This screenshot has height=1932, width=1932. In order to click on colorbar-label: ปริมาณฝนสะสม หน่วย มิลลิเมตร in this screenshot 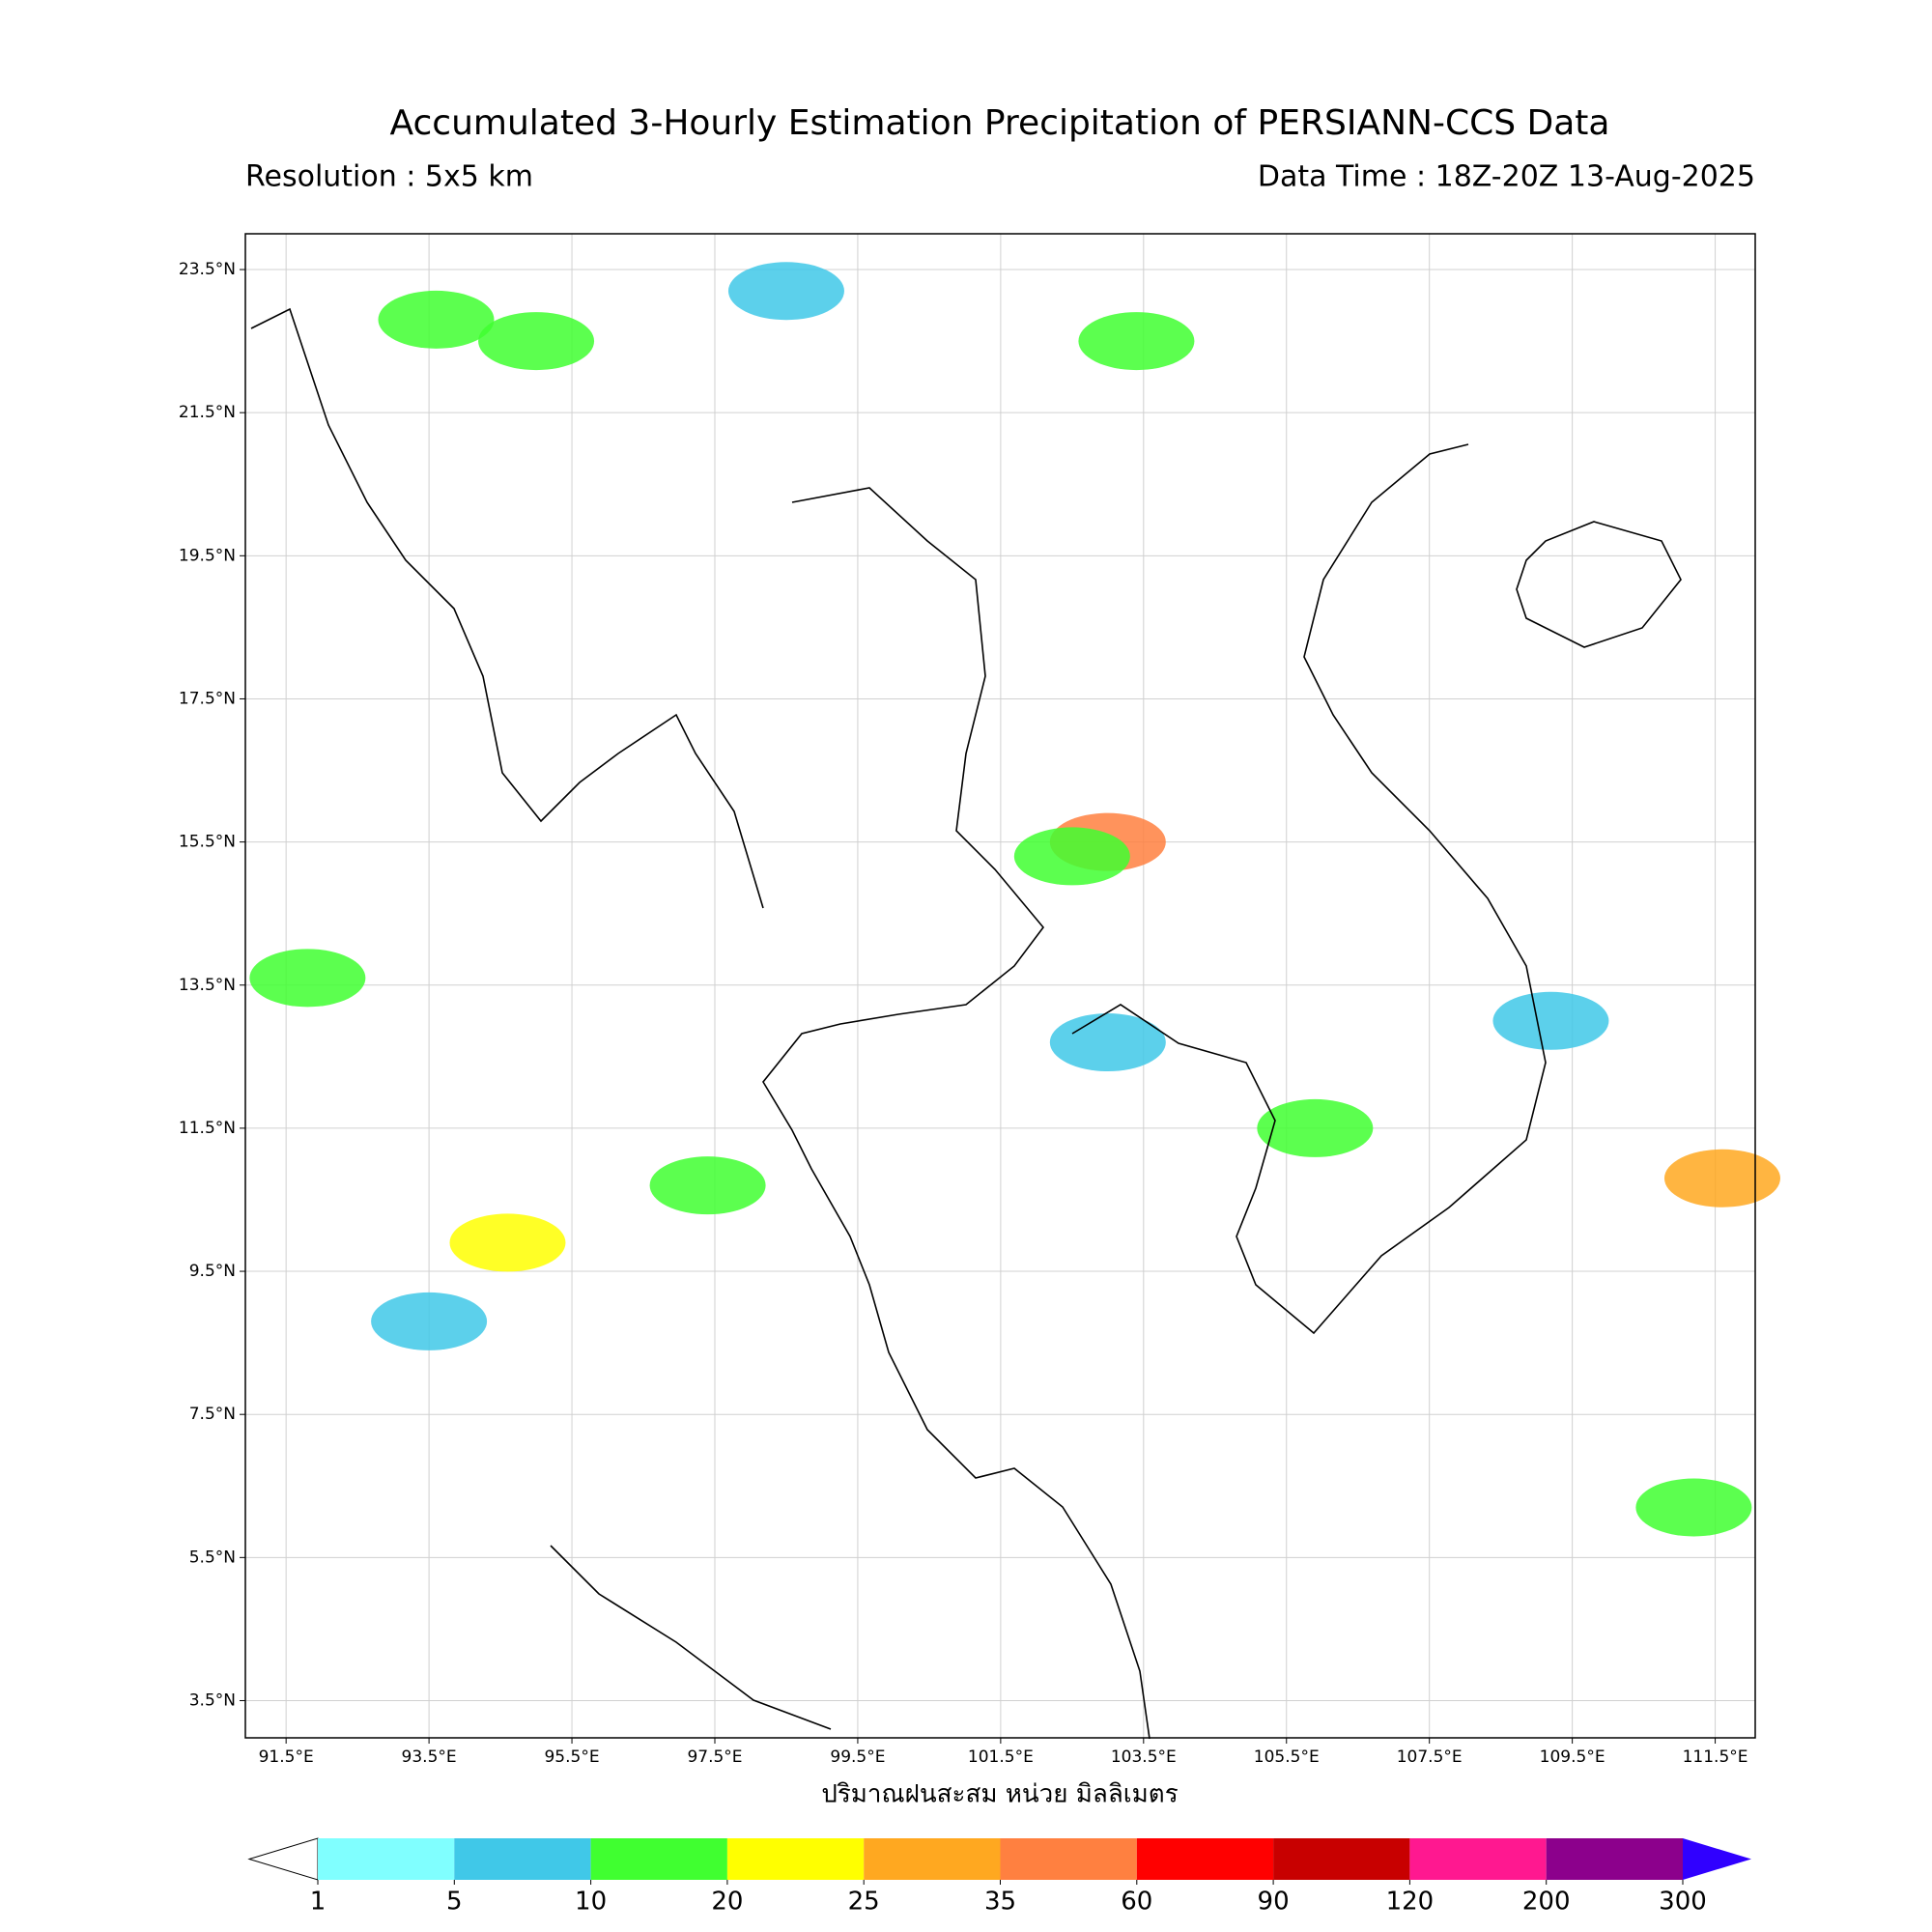, I will do `click(999, 1794)`.